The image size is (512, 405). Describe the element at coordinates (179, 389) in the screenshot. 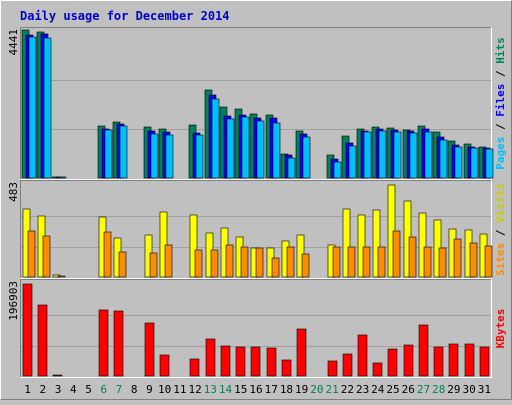

I see `x-tick-label-day-11: 11` at that location.